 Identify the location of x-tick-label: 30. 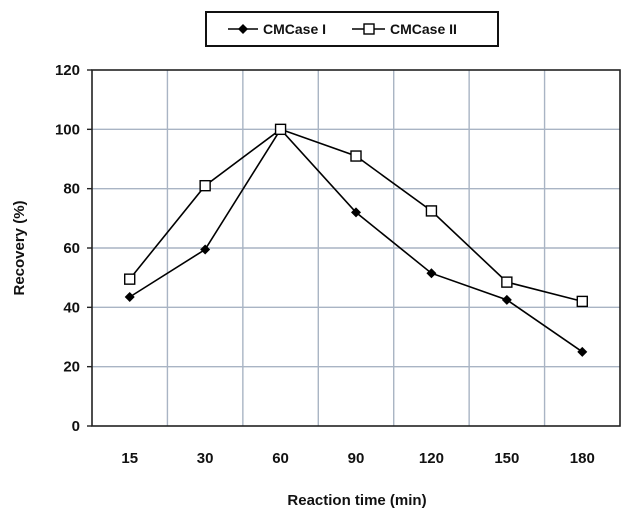
(205, 458).